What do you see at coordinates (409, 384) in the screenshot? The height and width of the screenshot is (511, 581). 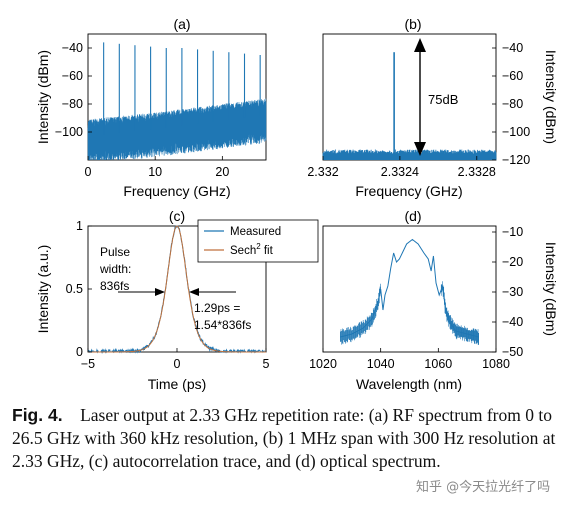 I see `panel-d-xlabel: Wavelength (nm)` at bounding box center [409, 384].